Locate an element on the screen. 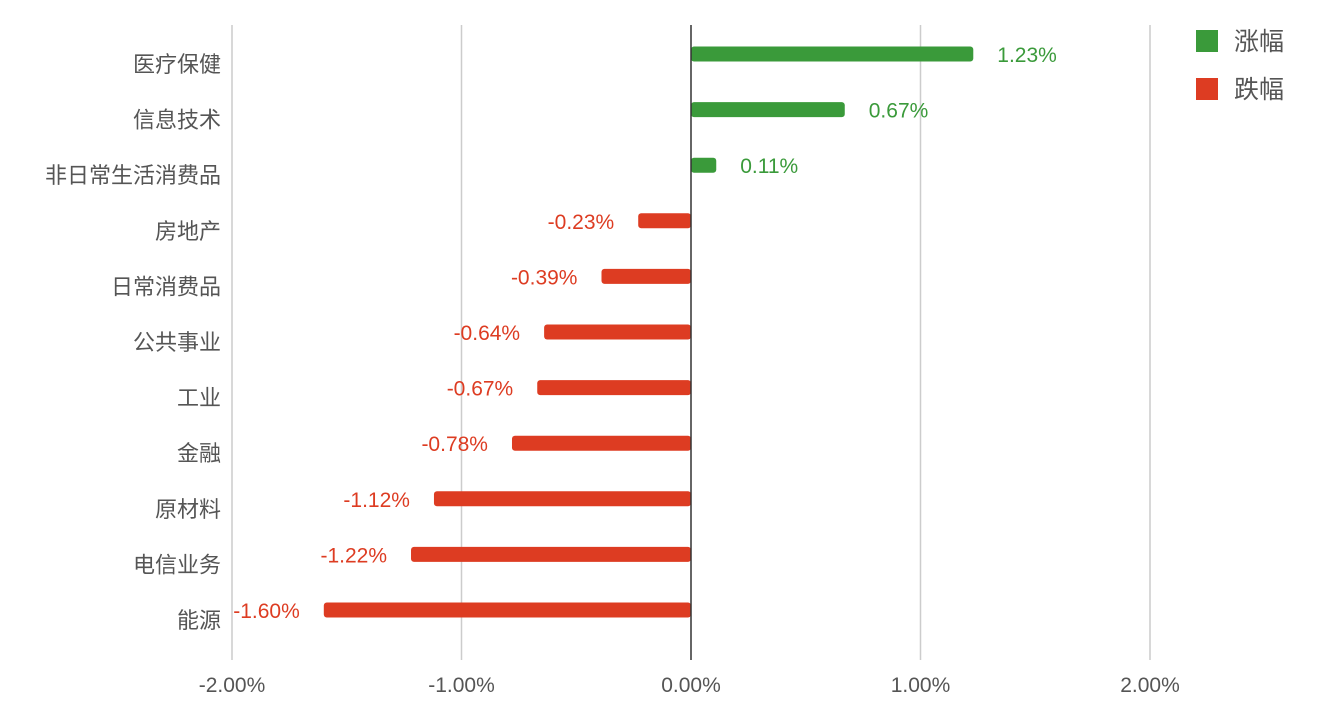  category-label: 公共事业 is located at coordinates (177, 343).